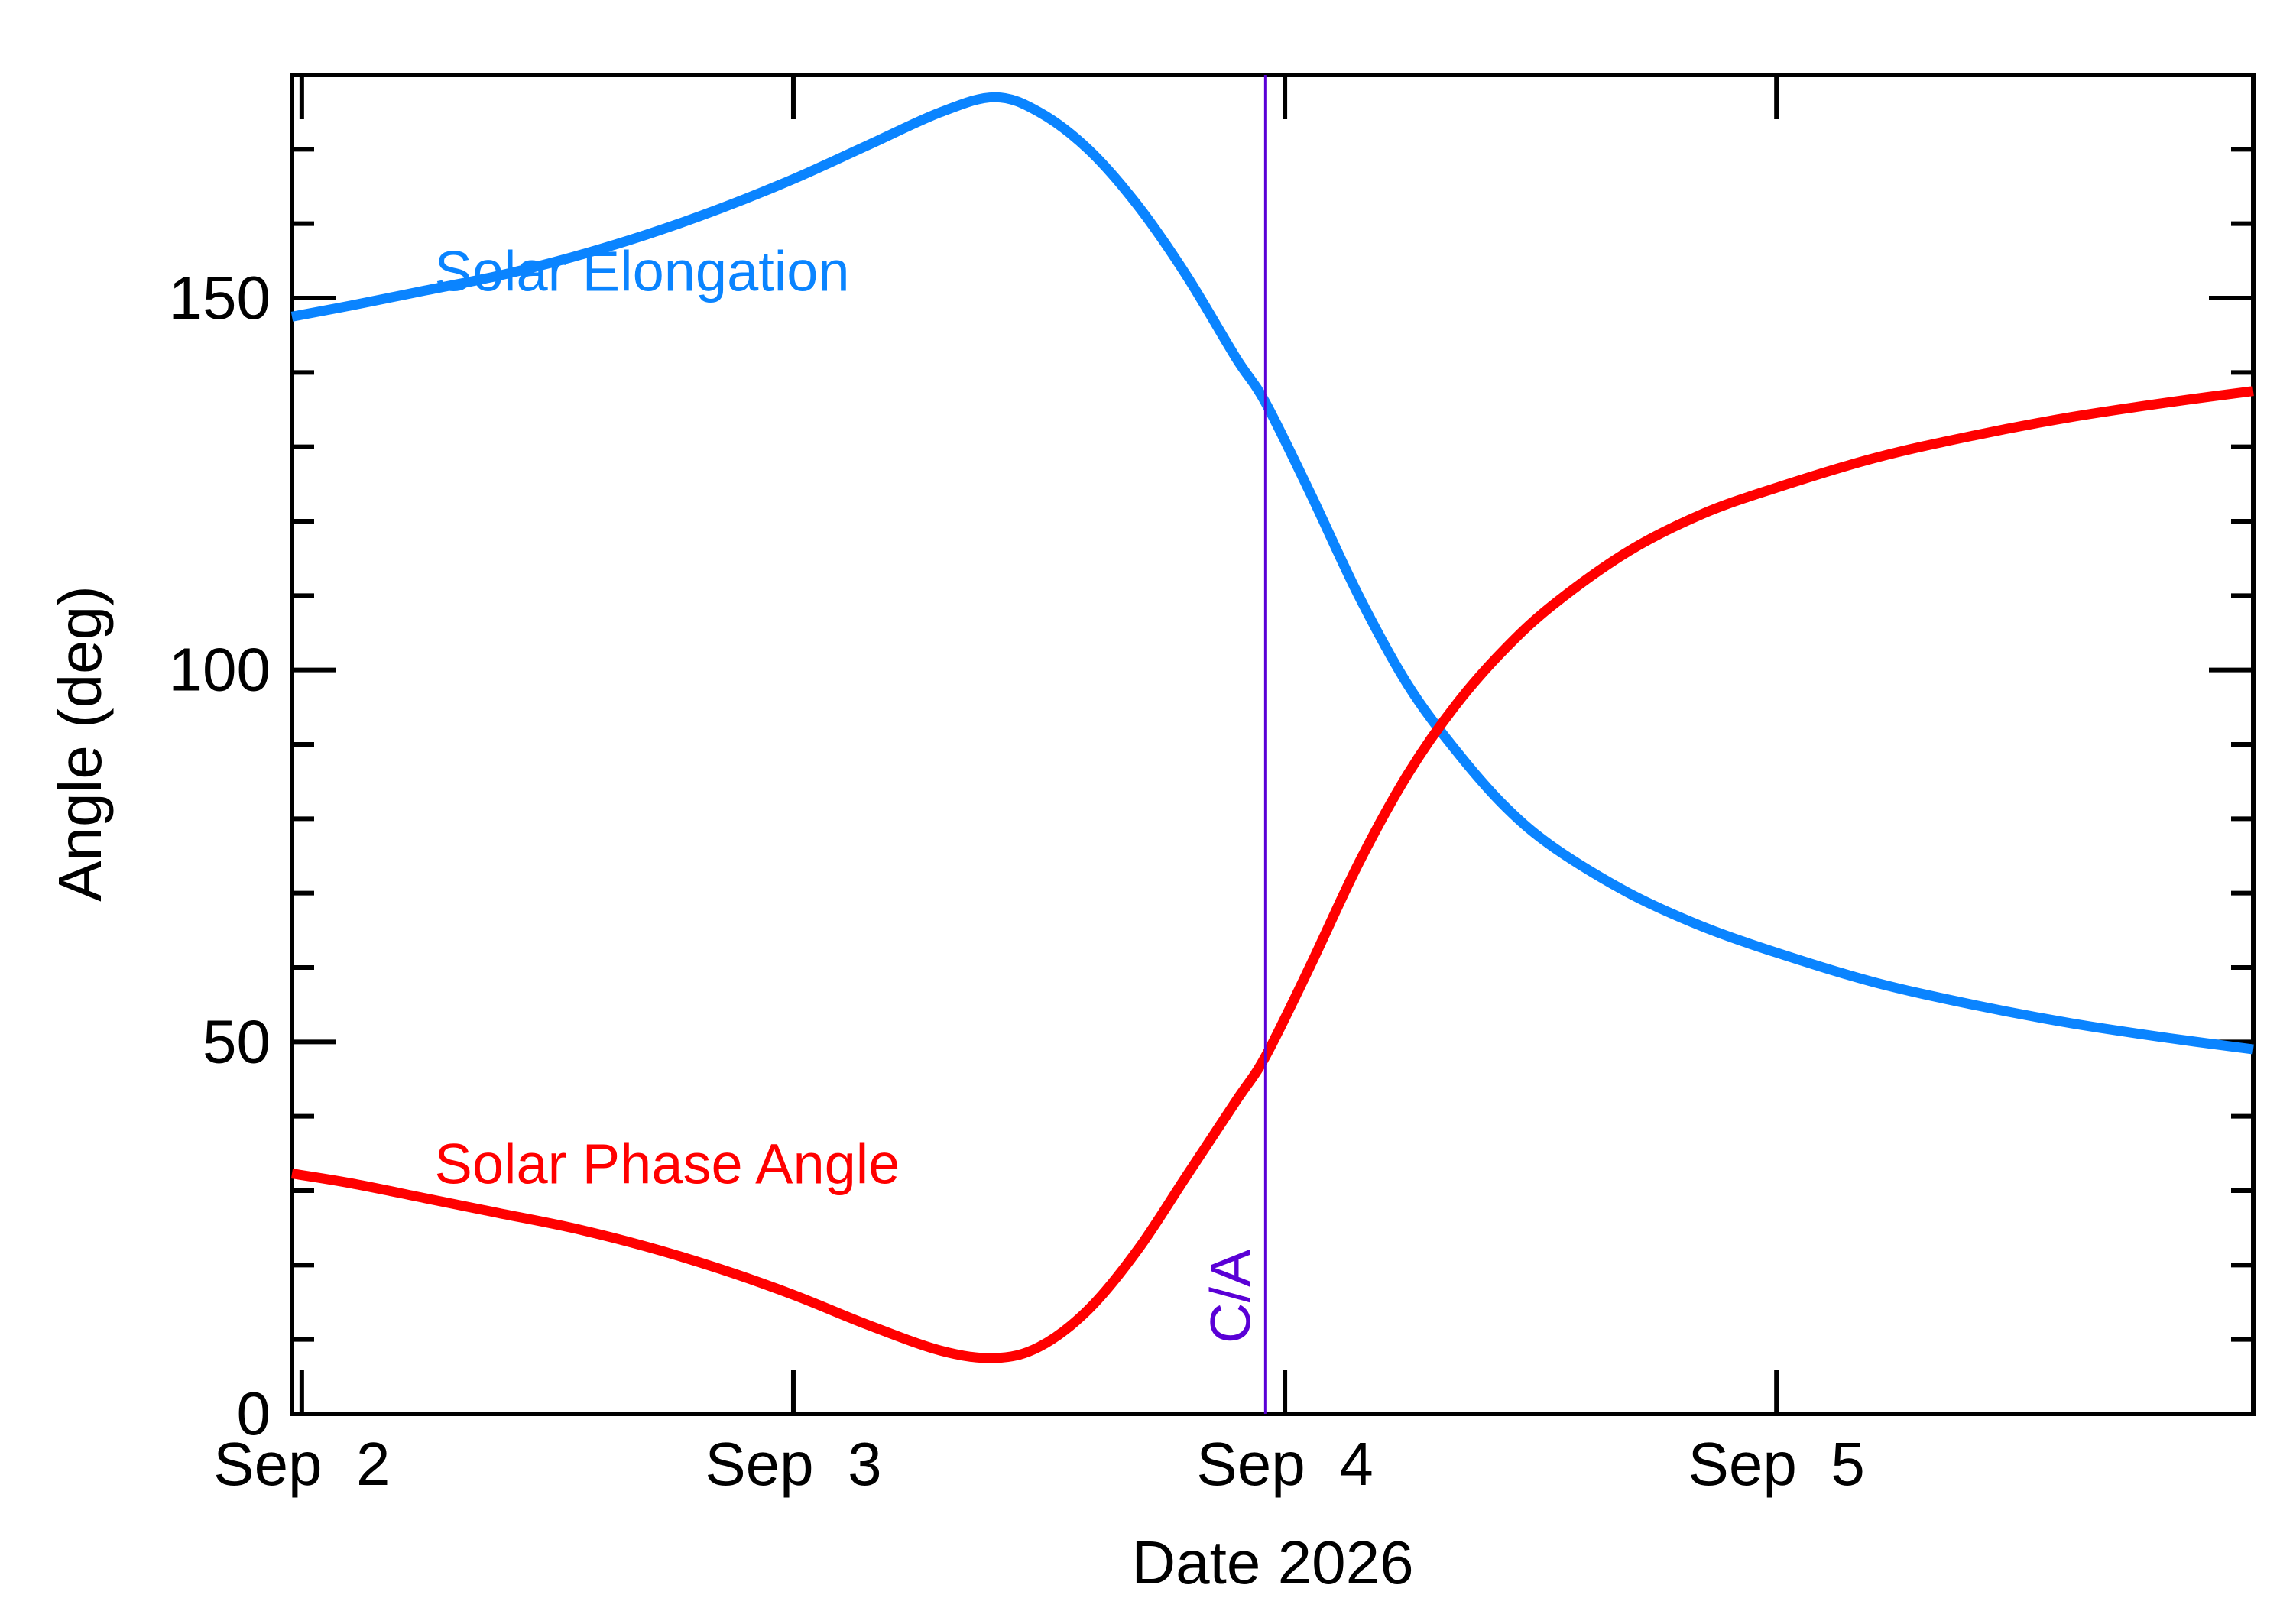 The height and width of the screenshot is (1624, 2293). What do you see at coordinates (1776, 1464) in the screenshot?
I see `x-tick-label: Sep 5` at bounding box center [1776, 1464].